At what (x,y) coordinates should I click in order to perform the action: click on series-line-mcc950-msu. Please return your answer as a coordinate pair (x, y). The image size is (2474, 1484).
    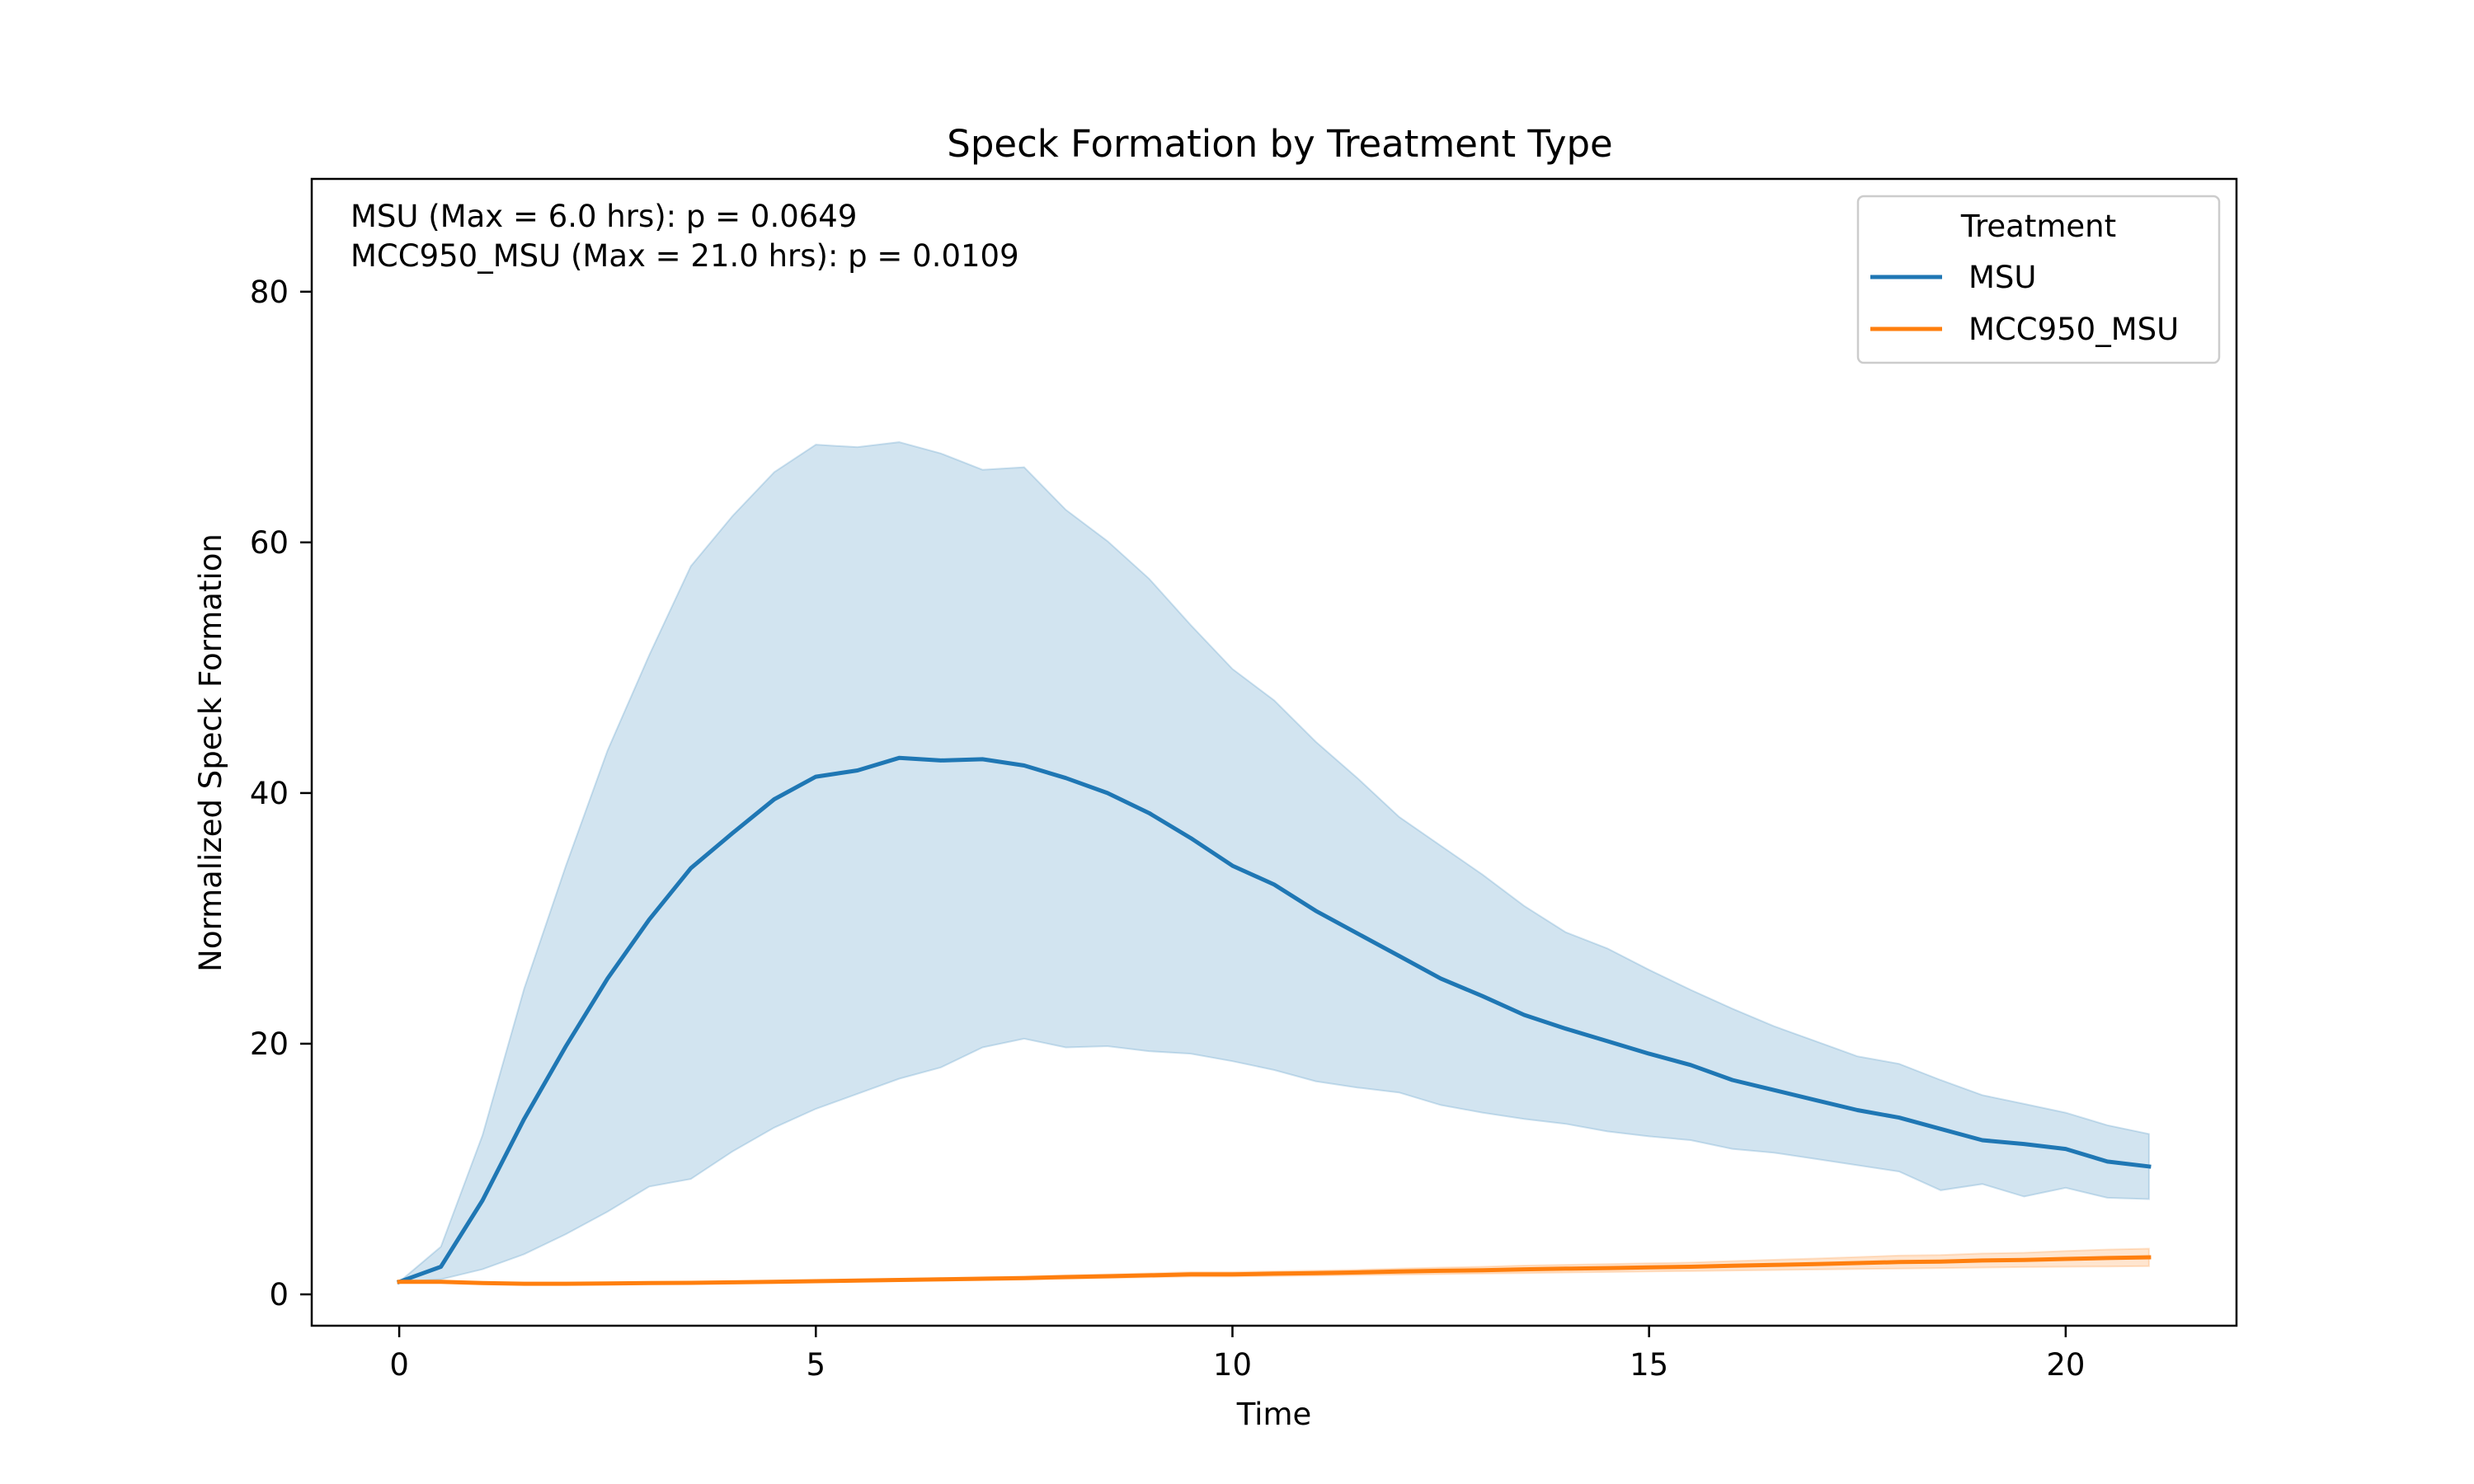
    Looking at the image, I should click on (1274, 1270).